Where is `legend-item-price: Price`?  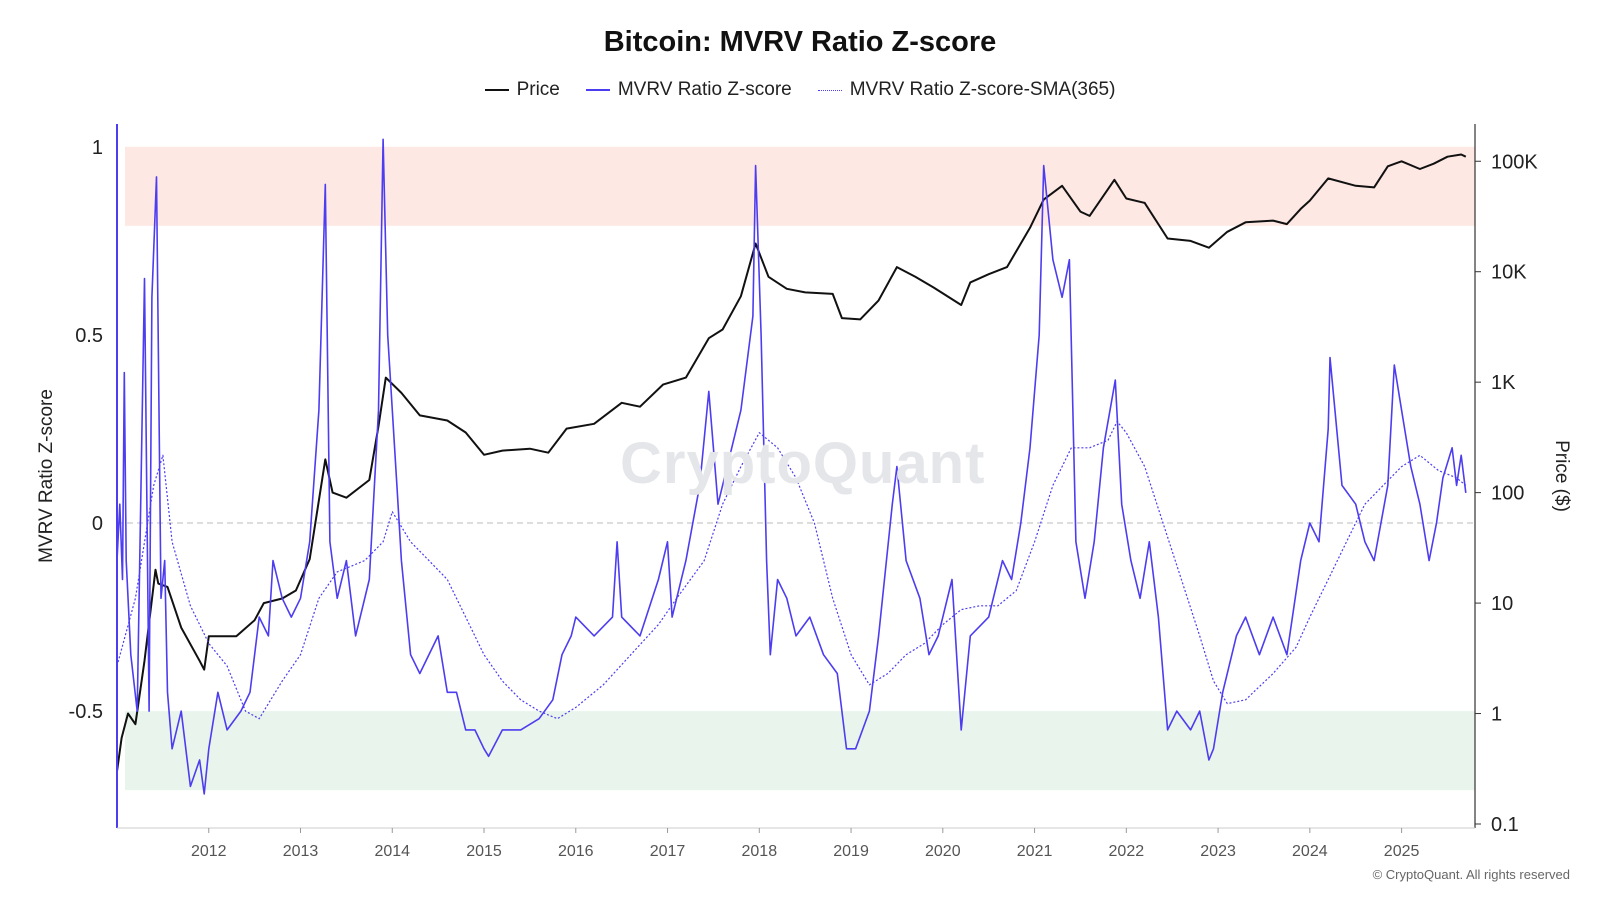
legend-item-price: Price is located at coordinates (522, 90).